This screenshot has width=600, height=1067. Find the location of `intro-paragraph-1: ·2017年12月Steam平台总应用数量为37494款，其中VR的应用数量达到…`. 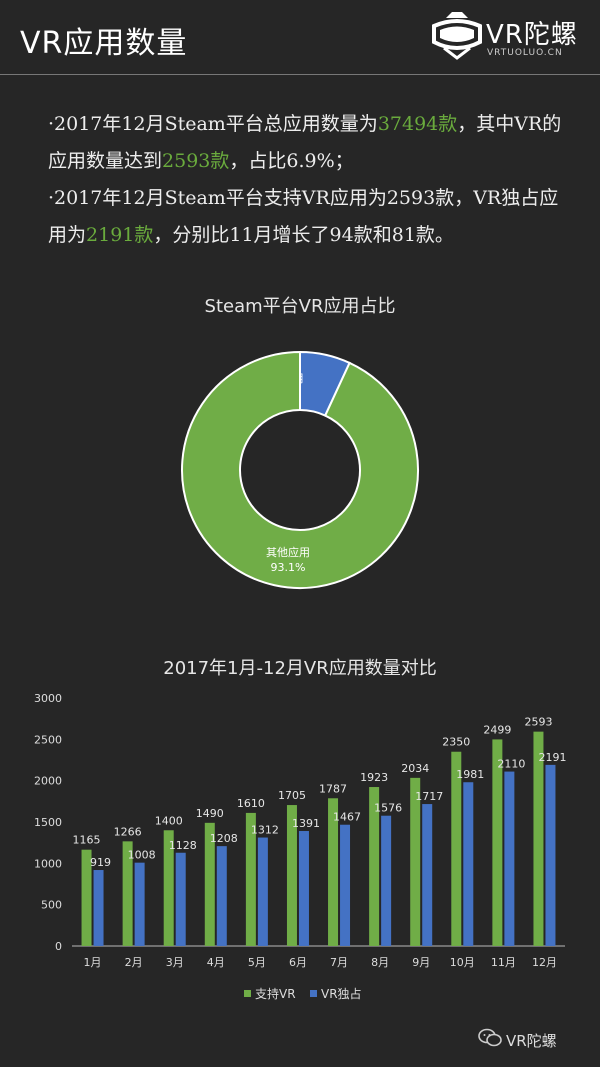

intro-paragraph-1: ·2017年12月Steam平台总应用数量为37494款，其中VR的应用数量达到… is located at coordinates (308, 143).